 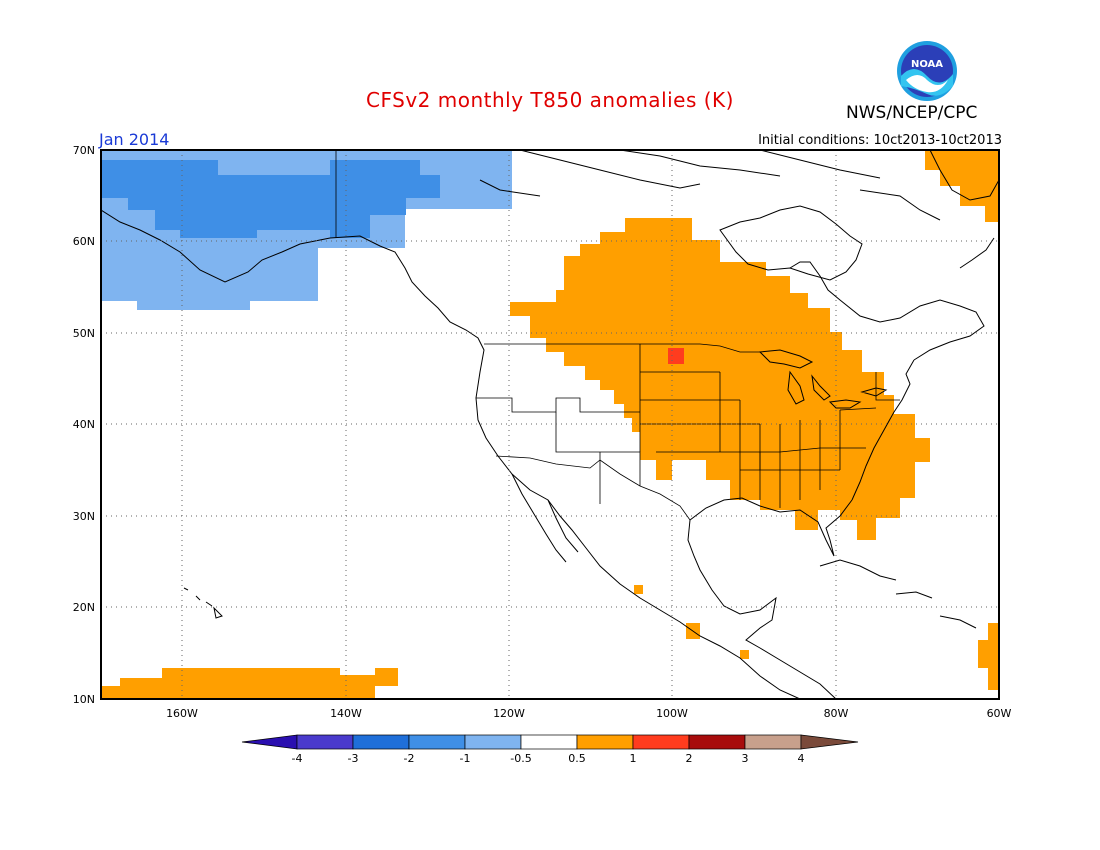 What do you see at coordinates (633, 758) in the screenshot?
I see `colorbar-label: 1` at bounding box center [633, 758].